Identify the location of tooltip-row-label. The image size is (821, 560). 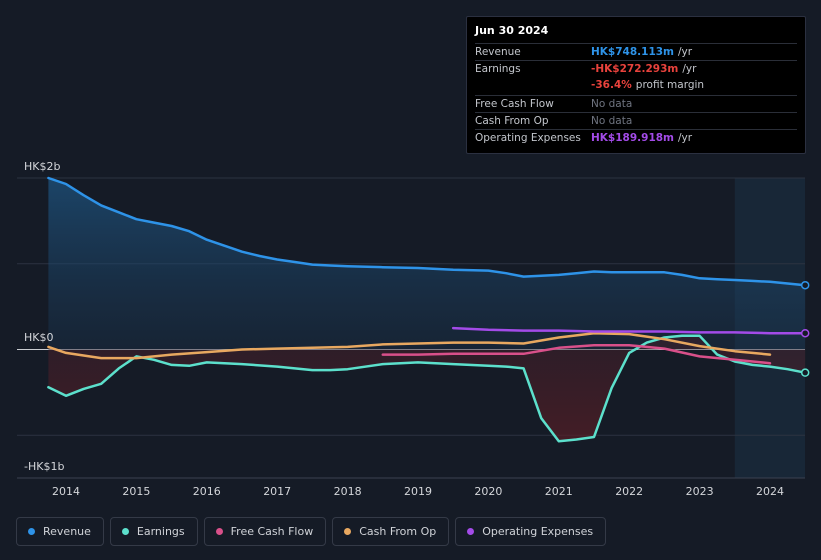
(533, 85).